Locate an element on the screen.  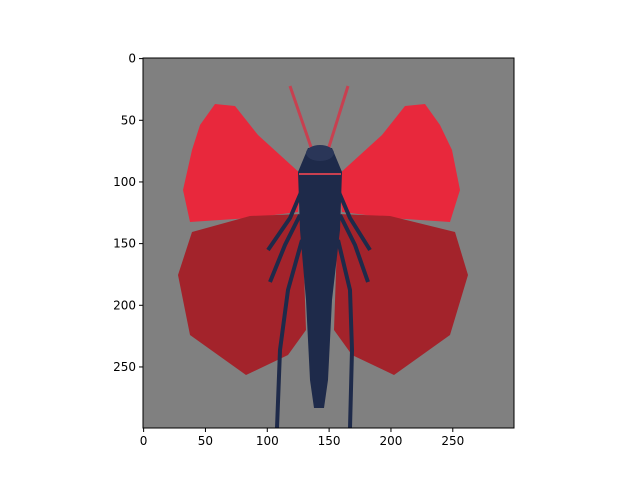
upper-right-wing is located at coordinates (399, 163).